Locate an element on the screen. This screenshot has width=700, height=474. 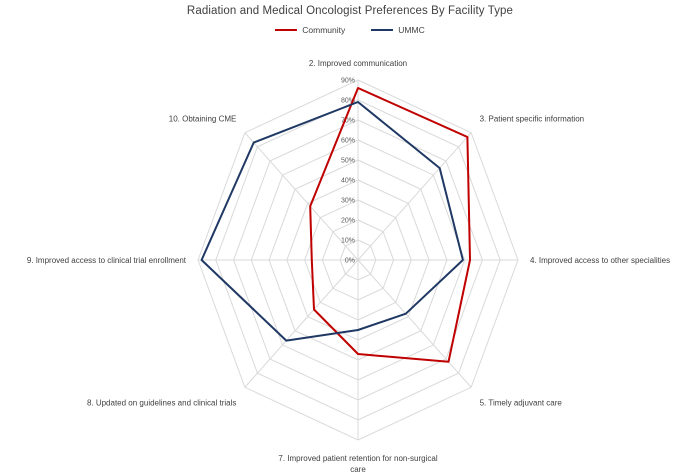
axis-label: 5. Timely adjuvant care is located at coordinates (521, 402).